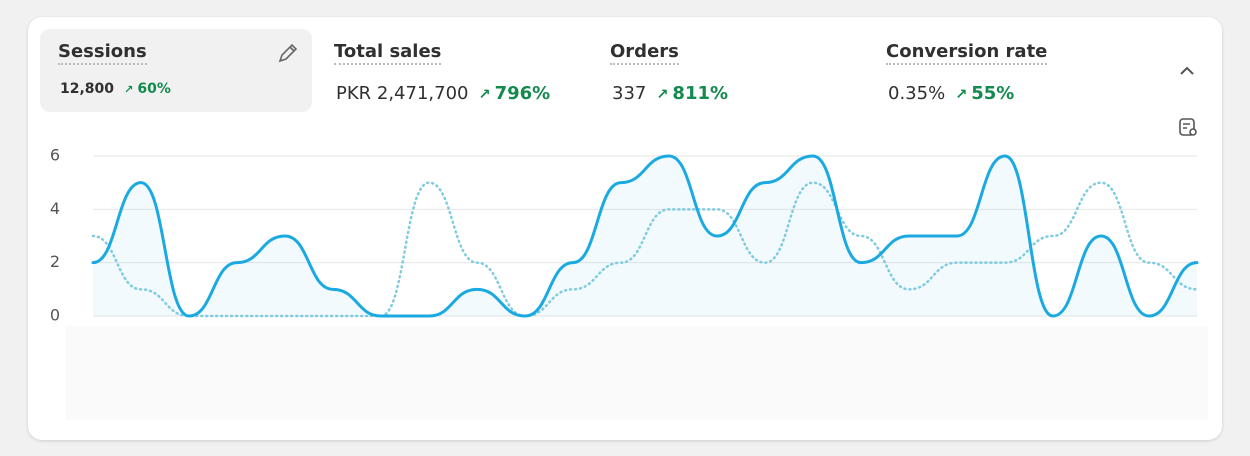 This screenshot has height=456, width=1250. Describe the element at coordinates (692, 93) in the screenshot. I see `metric-change: 811%` at that location.